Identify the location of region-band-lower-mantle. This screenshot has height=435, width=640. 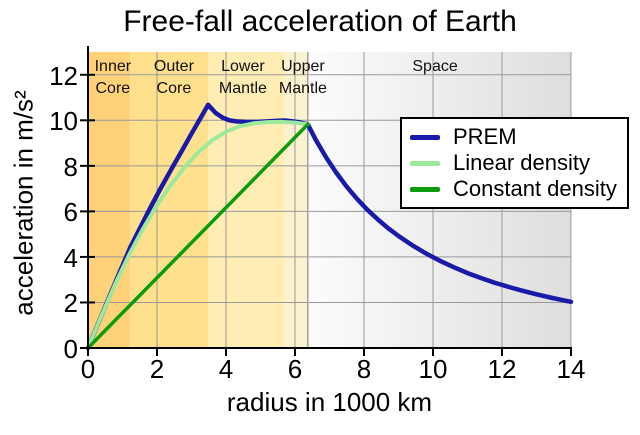
(246, 200).